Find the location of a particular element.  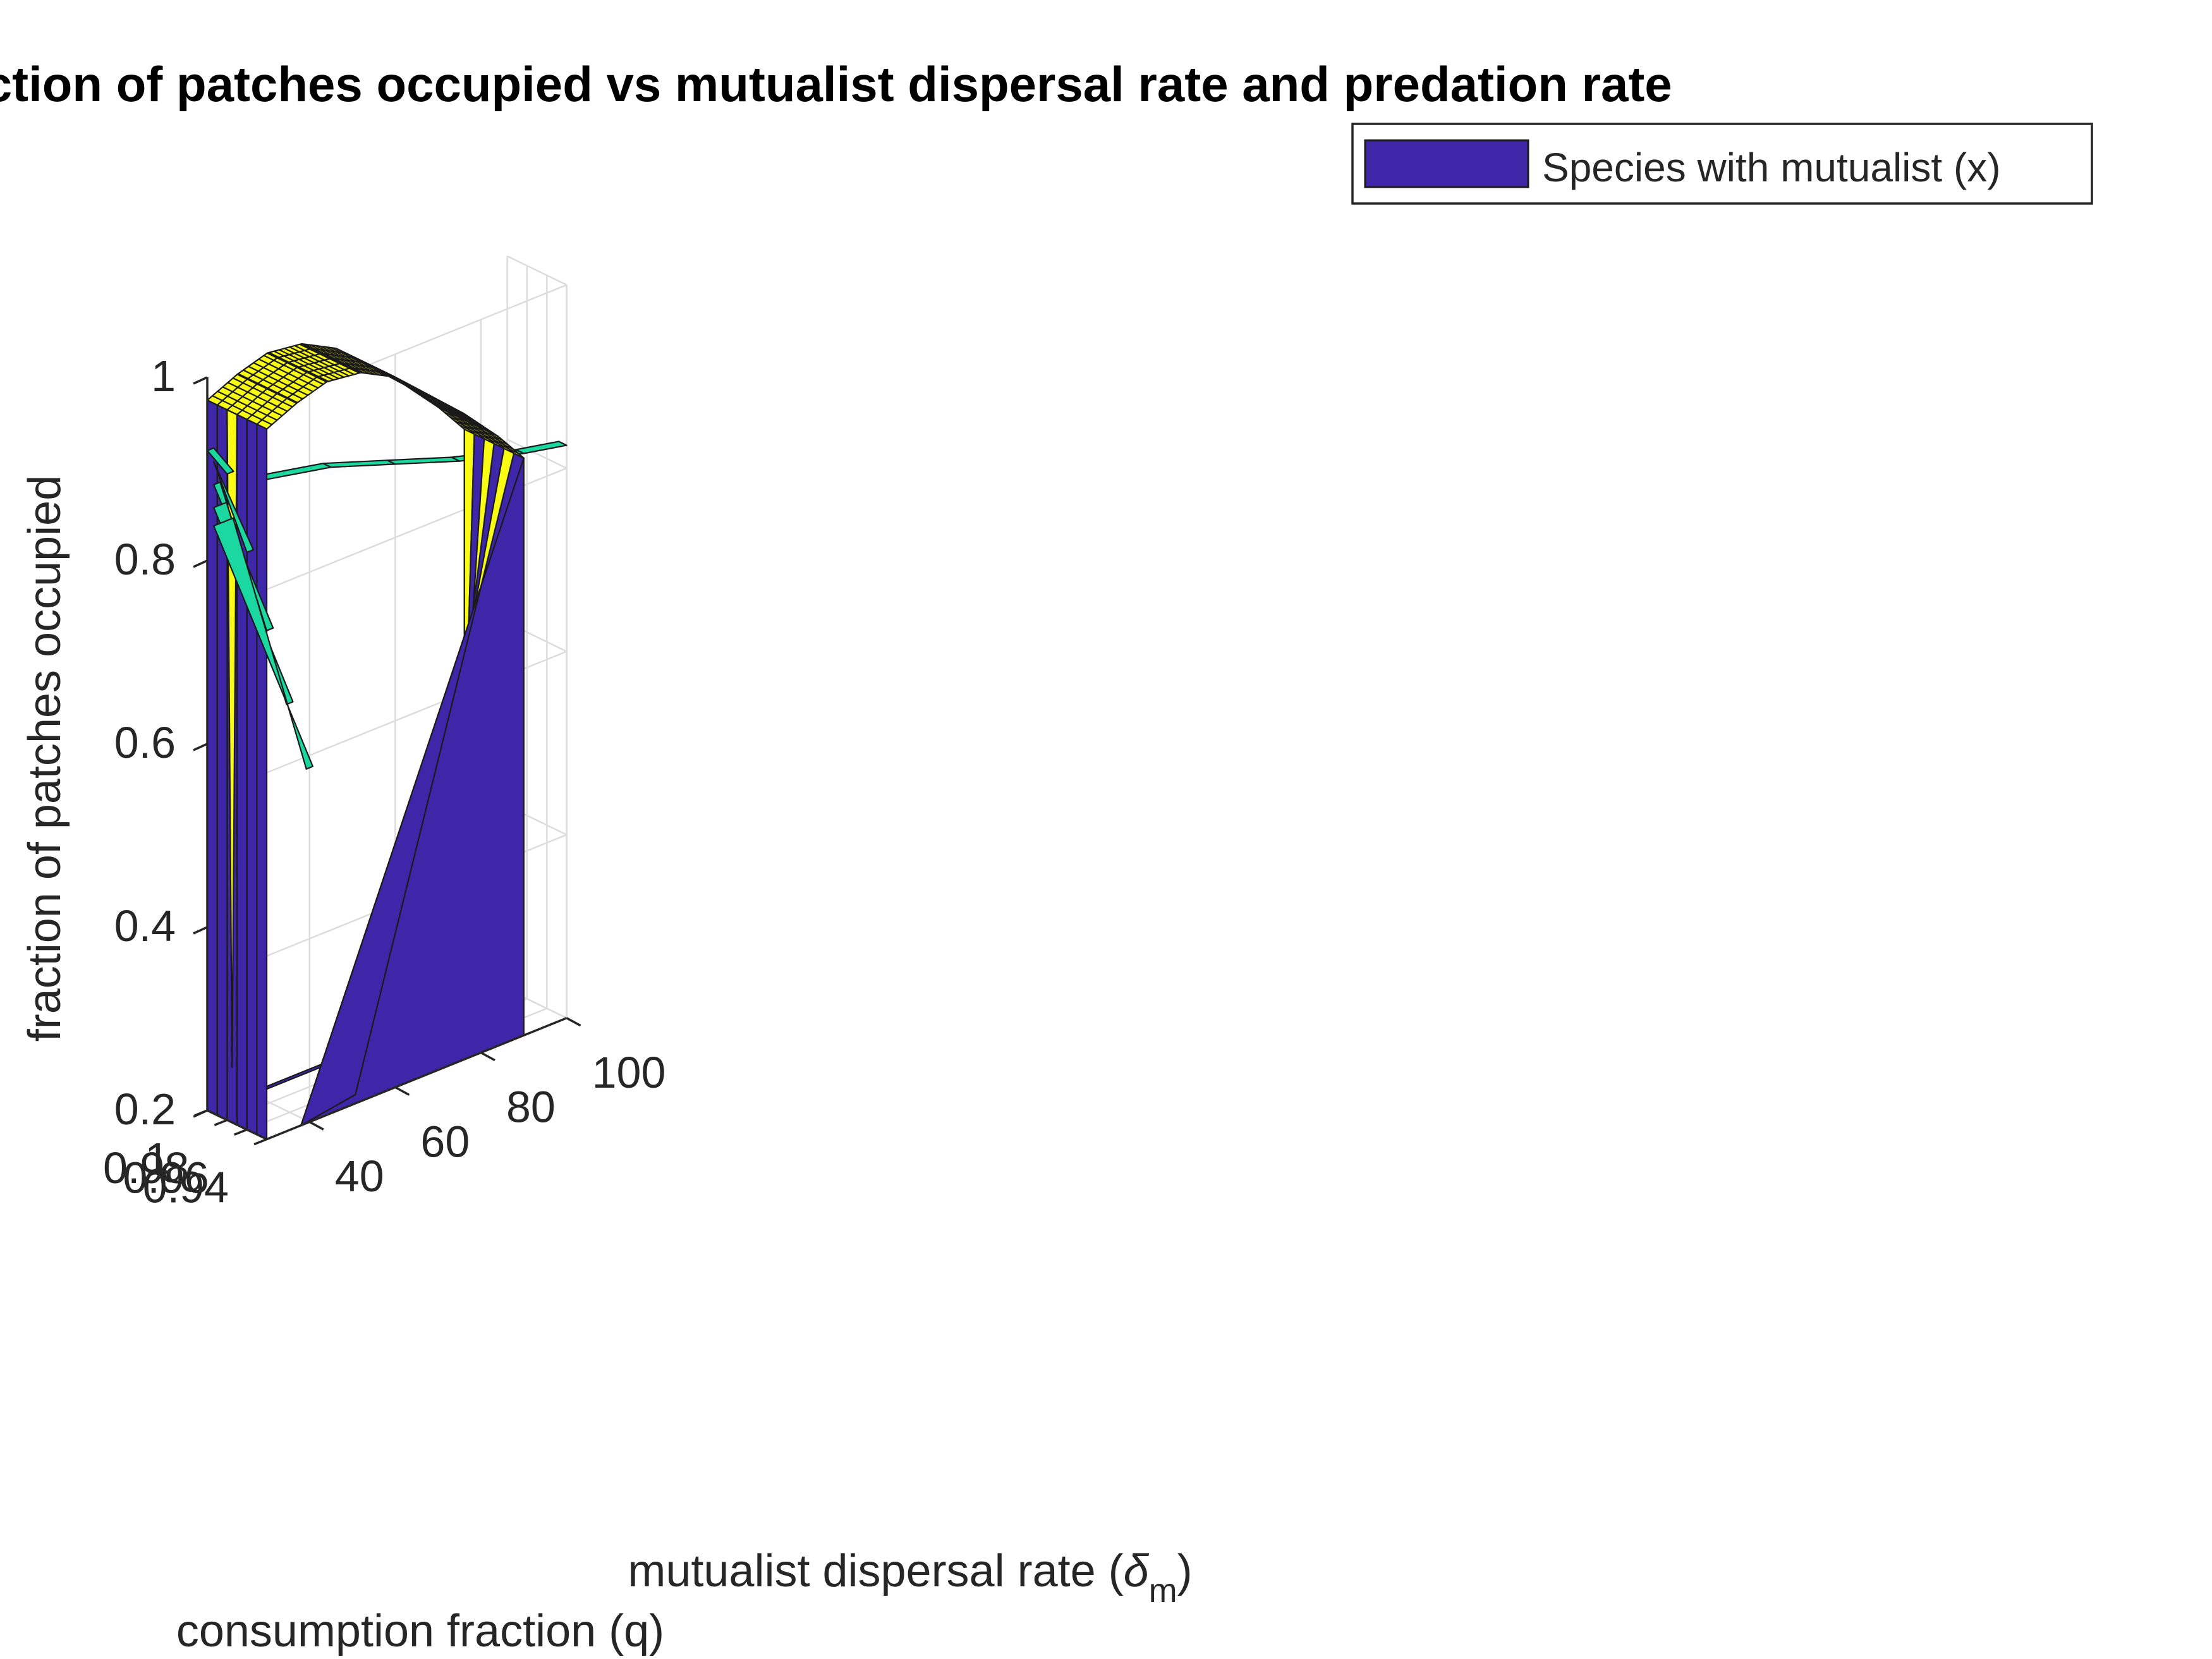

legend: Species with mutualist (x) is located at coordinates (1722, 164).